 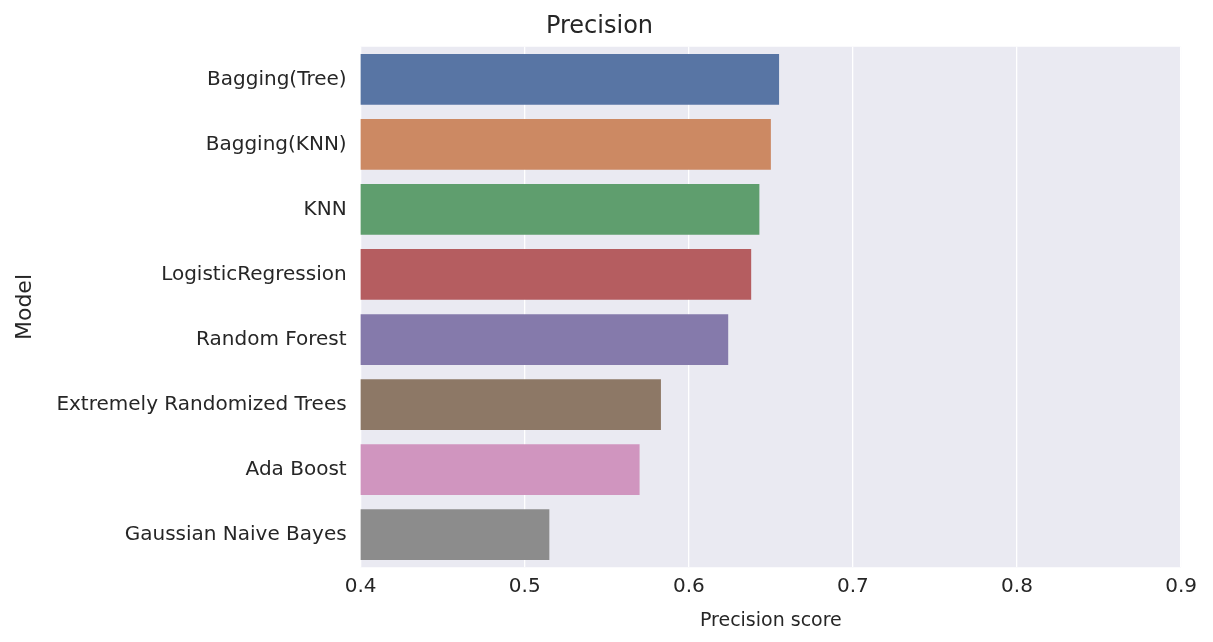 What do you see at coordinates (271, 337) in the screenshot?
I see `y-tick-label: Random Forest` at bounding box center [271, 337].